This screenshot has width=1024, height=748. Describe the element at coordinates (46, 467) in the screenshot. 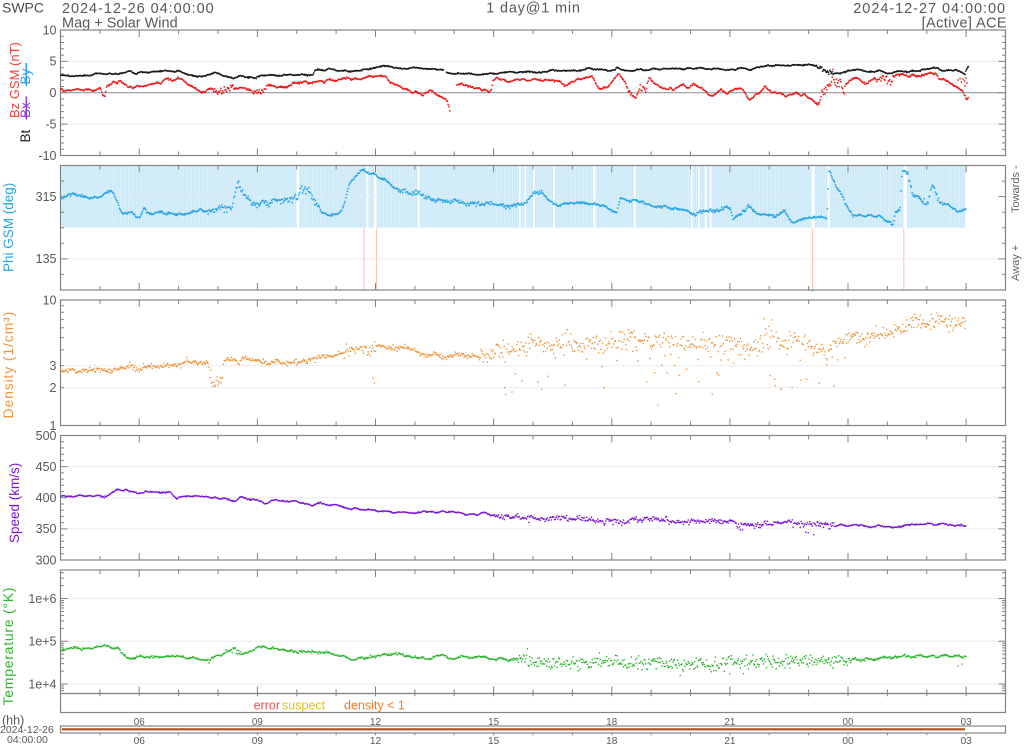

I see `svg-text: 450` at that location.